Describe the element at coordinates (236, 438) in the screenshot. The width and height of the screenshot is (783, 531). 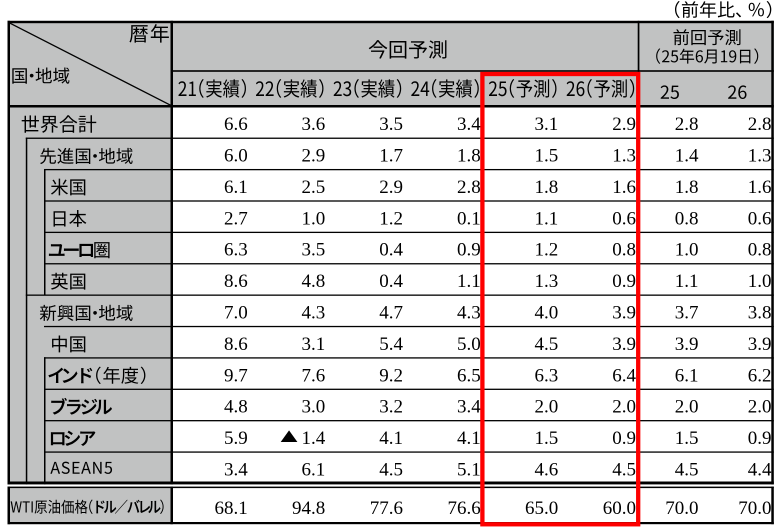
I see `svg-text: 5.9` at that location.